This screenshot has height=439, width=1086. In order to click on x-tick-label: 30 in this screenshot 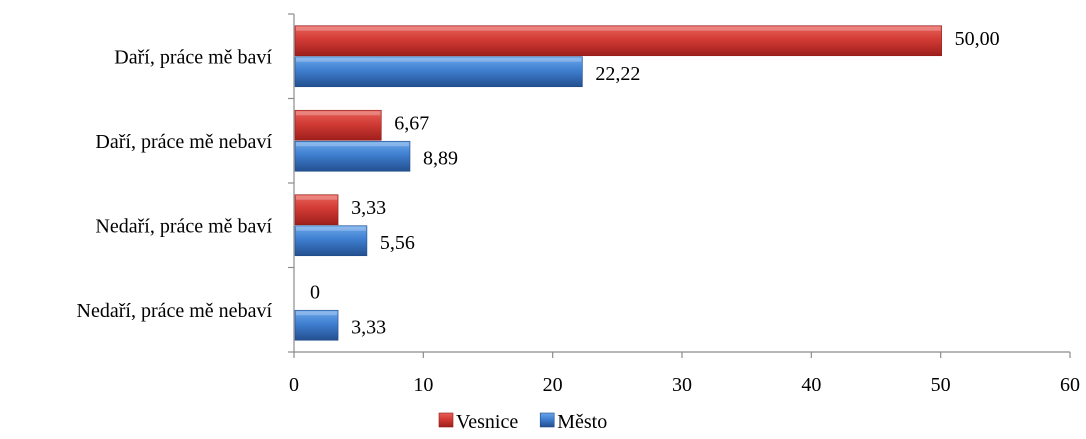, I will do `click(682, 385)`.